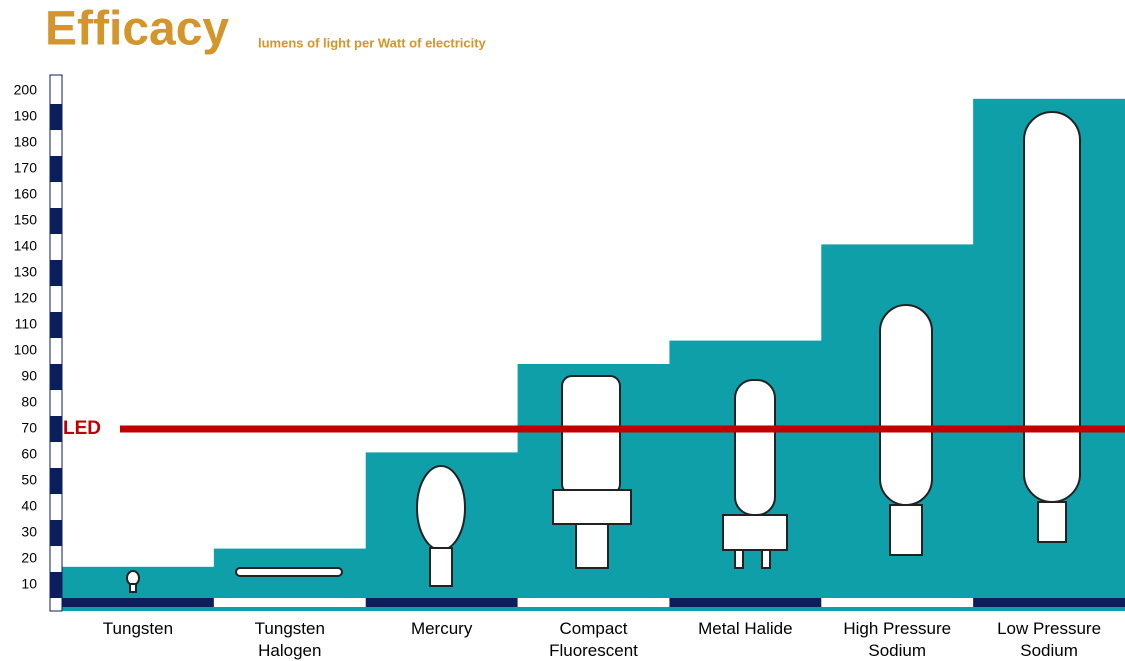  I want to click on x-tick-label: Tungsten, so click(138, 628).